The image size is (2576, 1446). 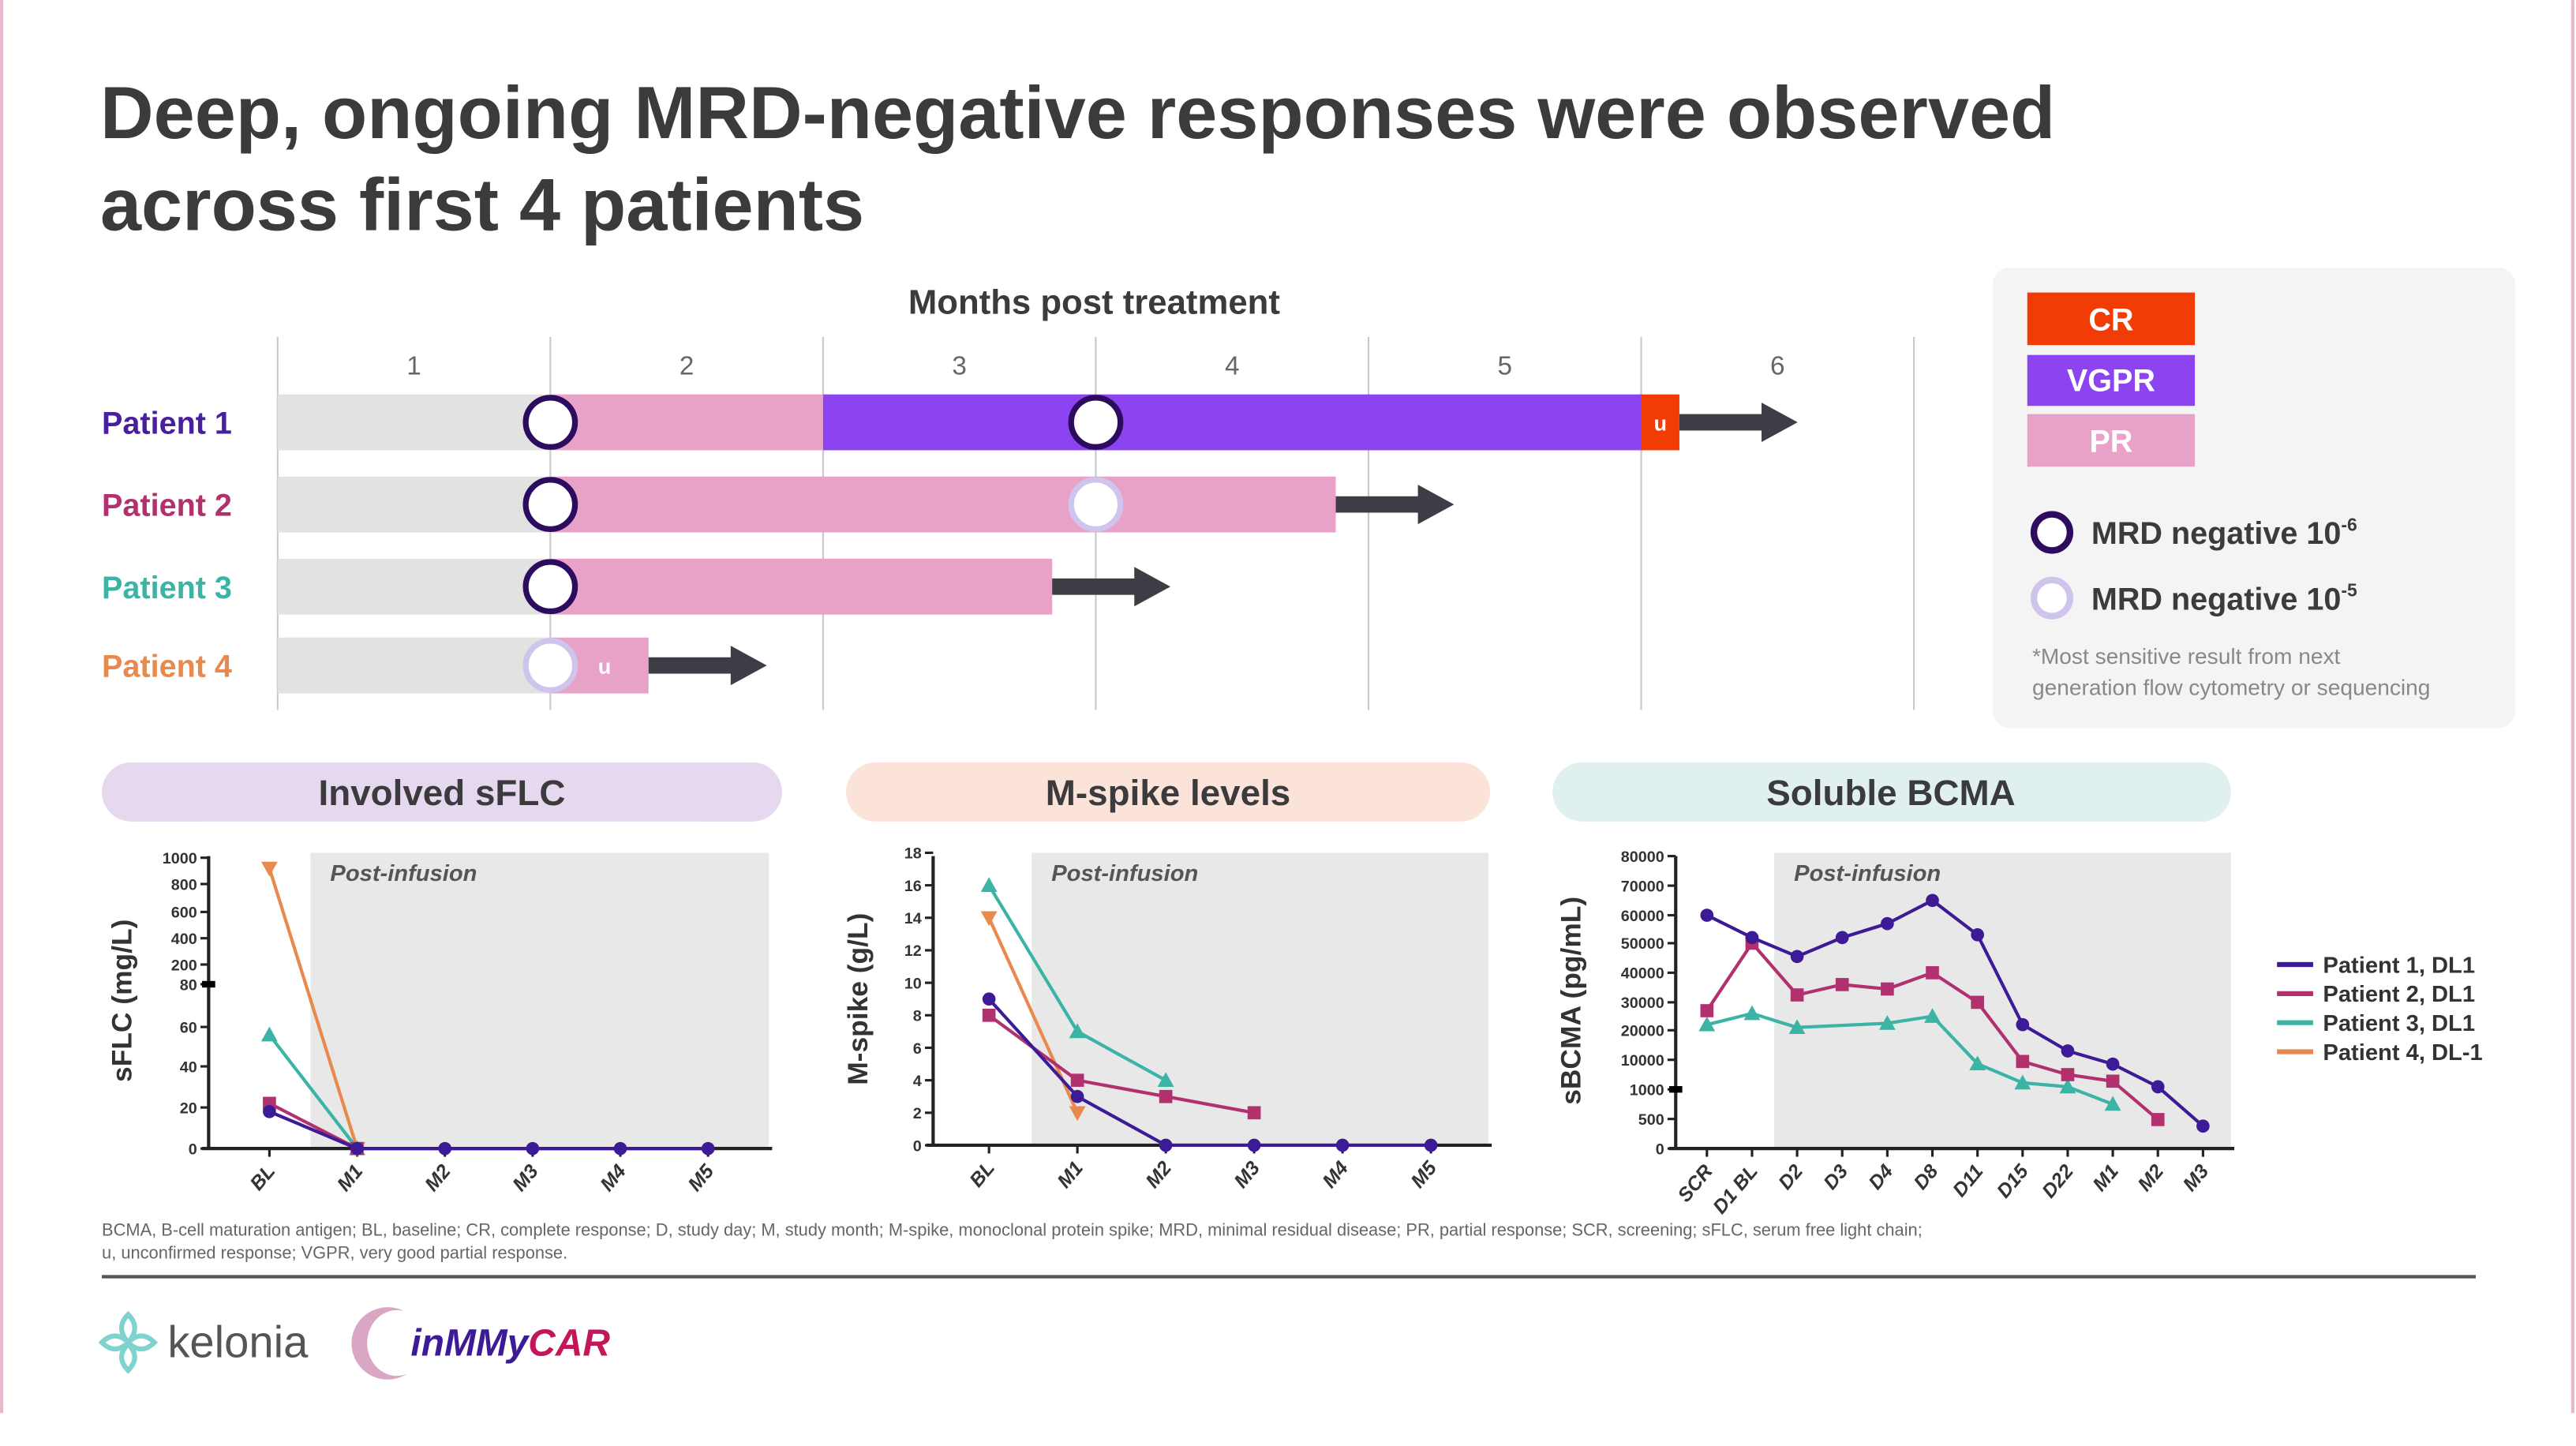 I want to click on month-label: 1, so click(x=413, y=366).